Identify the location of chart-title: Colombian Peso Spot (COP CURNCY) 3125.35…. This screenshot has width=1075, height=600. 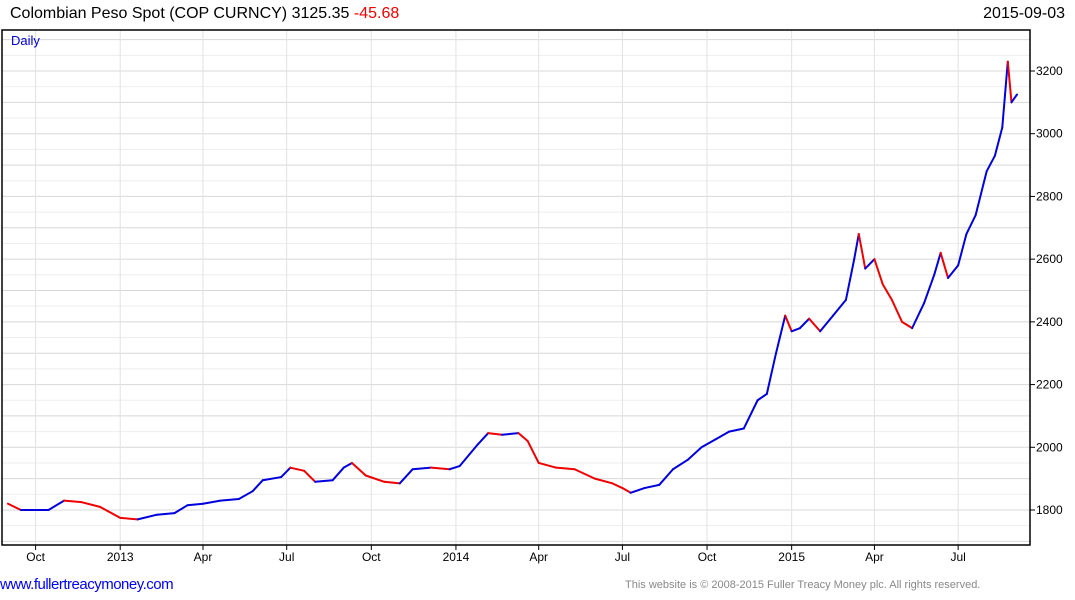
(204, 14).